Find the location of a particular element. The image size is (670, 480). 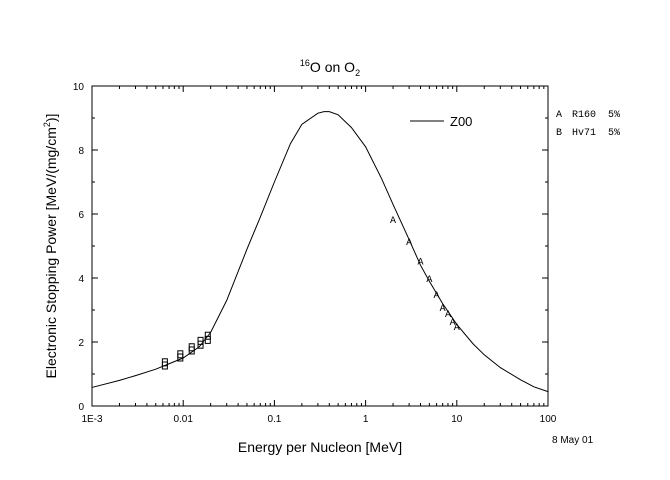

chart-title: 16O on O2 is located at coordinates (330, 68).